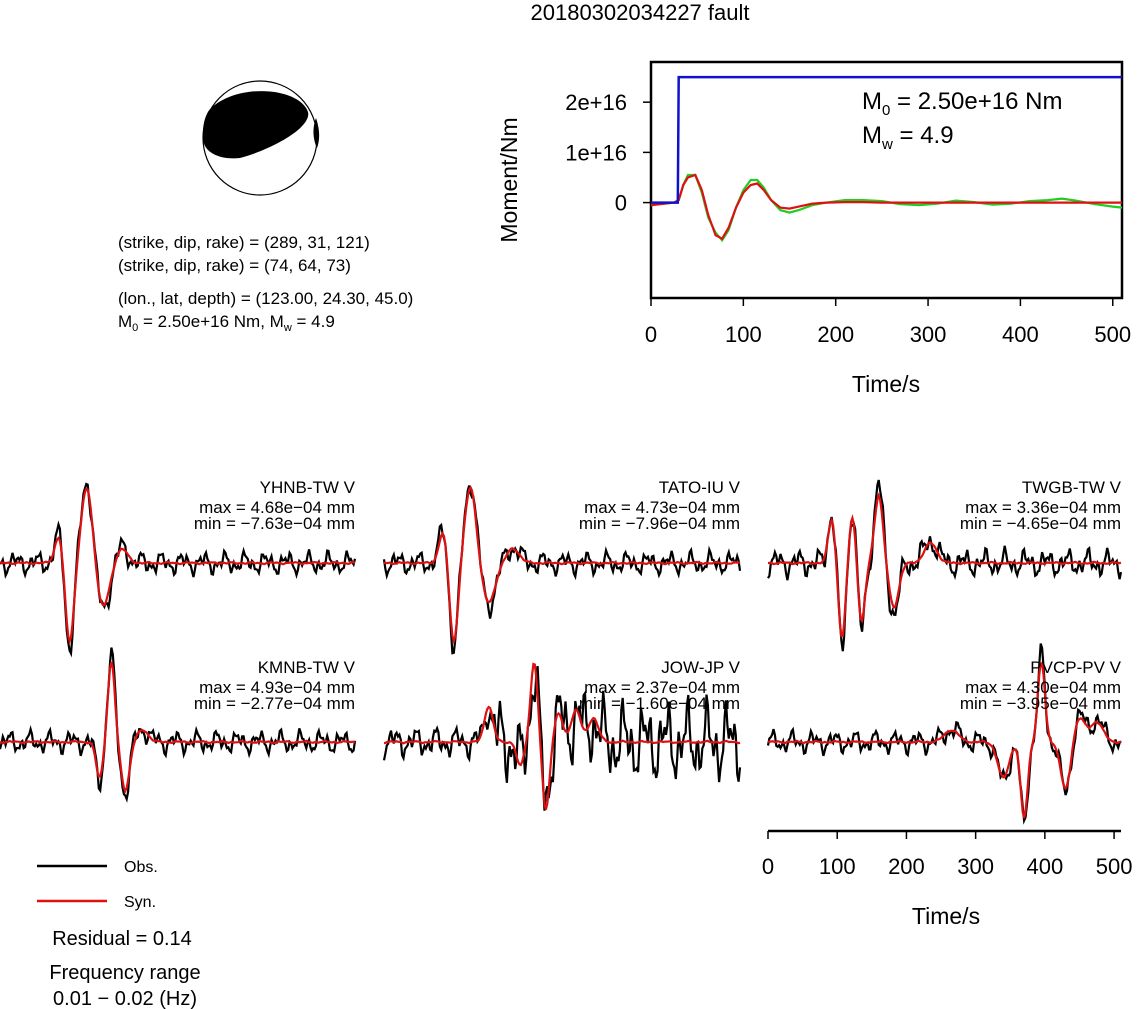  I want to click on frequency-range-value: 0.01 − 0.02 (Hz), so click(125, 998).